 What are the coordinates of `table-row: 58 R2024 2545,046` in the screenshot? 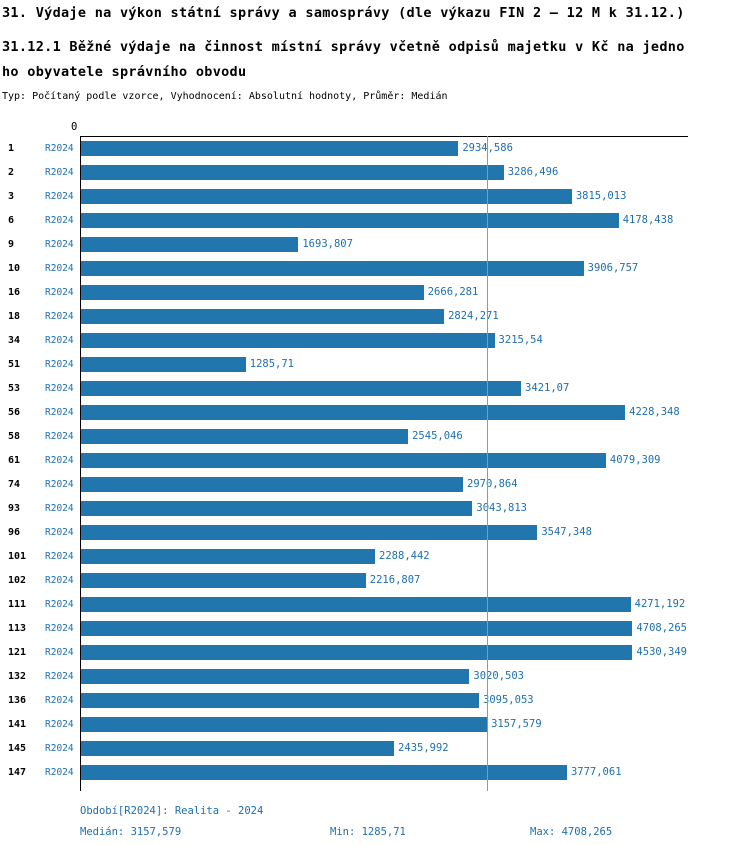 It's located at (375, 436).